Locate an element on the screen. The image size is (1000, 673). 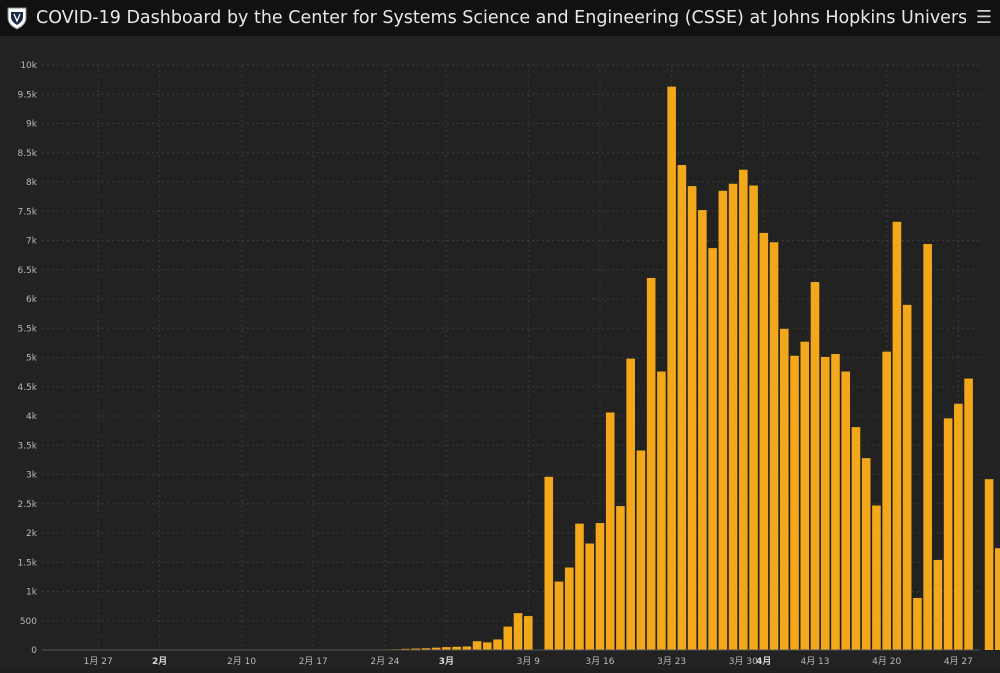
y-tick-label: 9k is located at coordinates (32, 125).